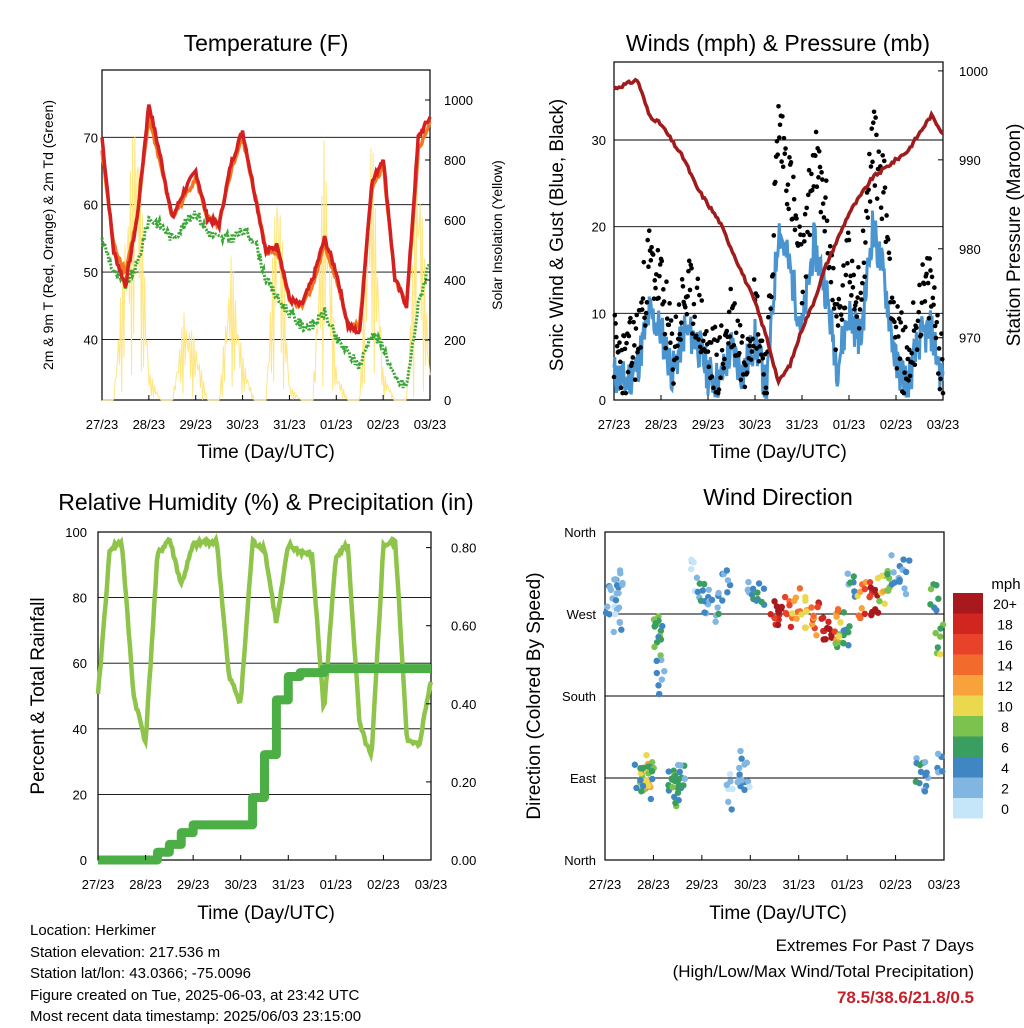 The width and height of the screenshot is (1024, 1028). Describe the element at coordinates (80, 794) in the screenshot. I see `y-tick-label: 20` at that location.